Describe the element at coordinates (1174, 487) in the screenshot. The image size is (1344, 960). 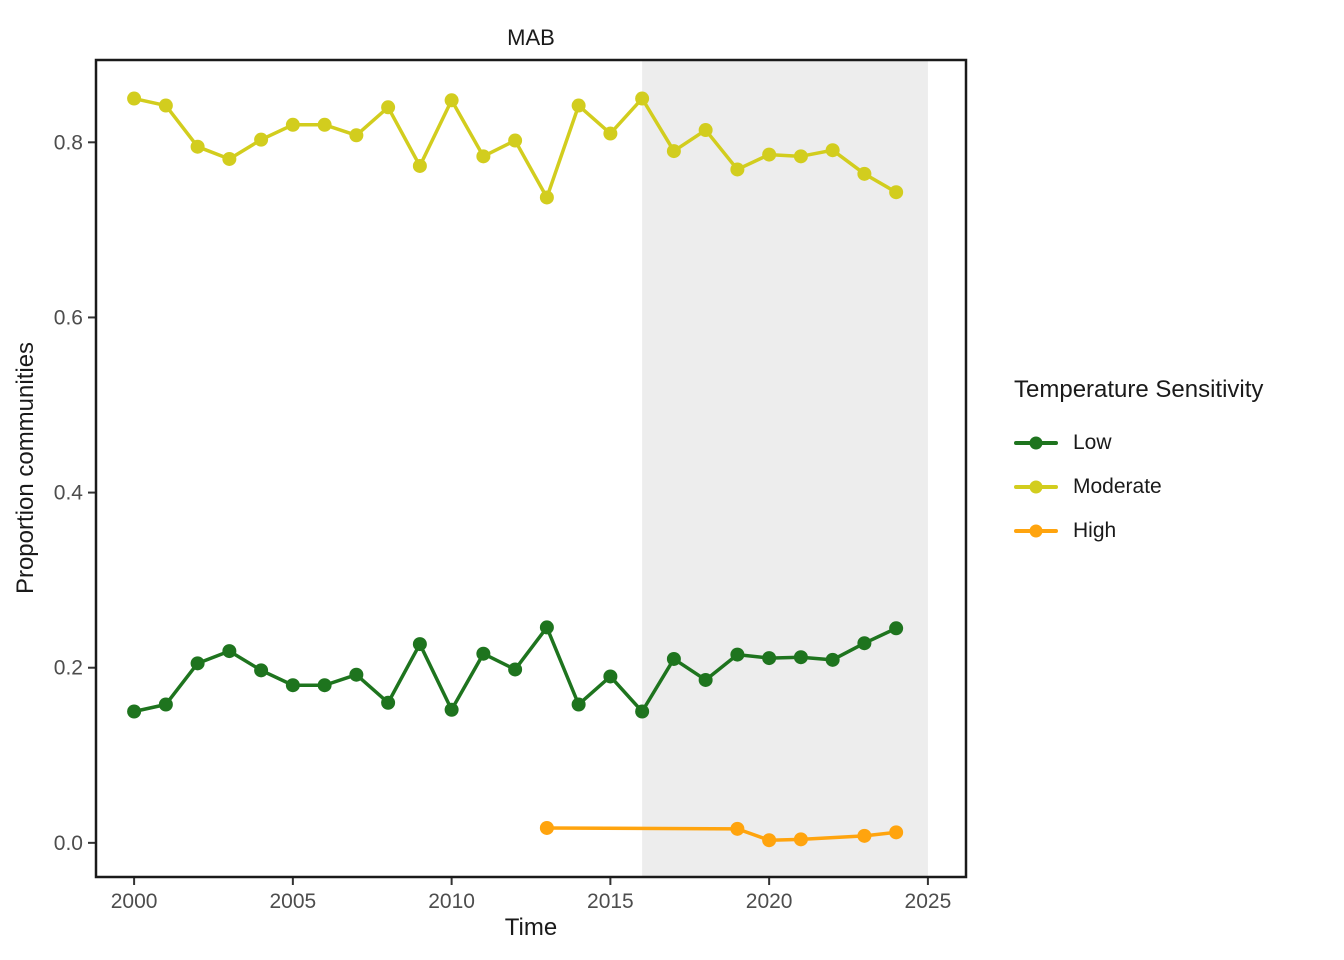
I see `legend-item-moderate: Moderate` at that location.